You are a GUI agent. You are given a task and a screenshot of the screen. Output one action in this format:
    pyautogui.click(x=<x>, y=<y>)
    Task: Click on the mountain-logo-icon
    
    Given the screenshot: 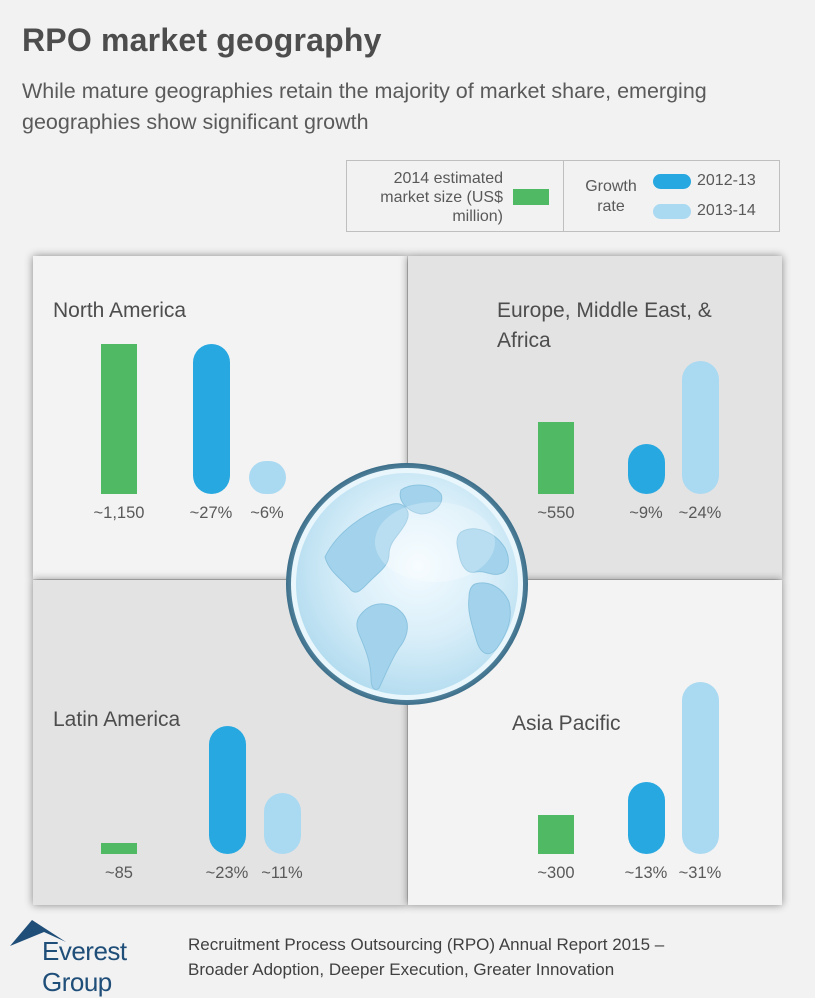 What is the action you would take?
    pyautogui.click(x=38, y=933)
    